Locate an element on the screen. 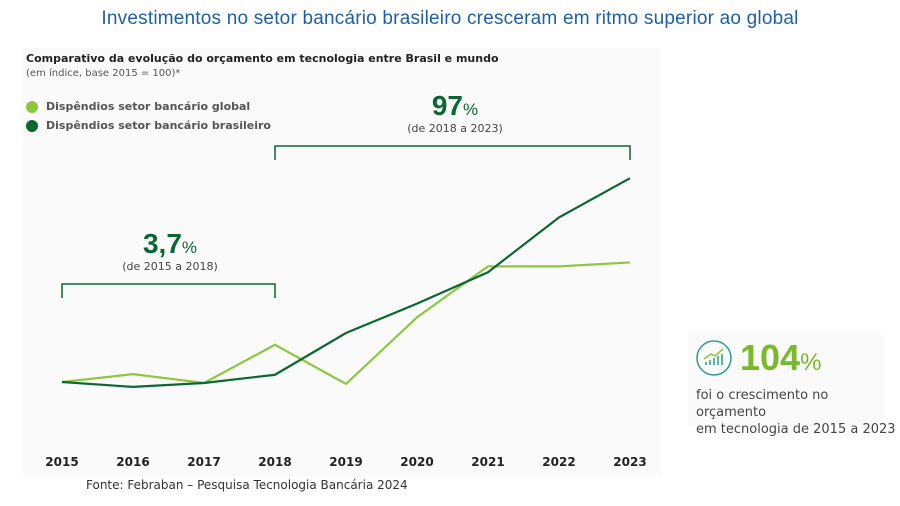 Image resolution: width=900 pixels, height=506 pixels. annotation-label: (de 2015 a 2018) is located at coordinates (170, 266).